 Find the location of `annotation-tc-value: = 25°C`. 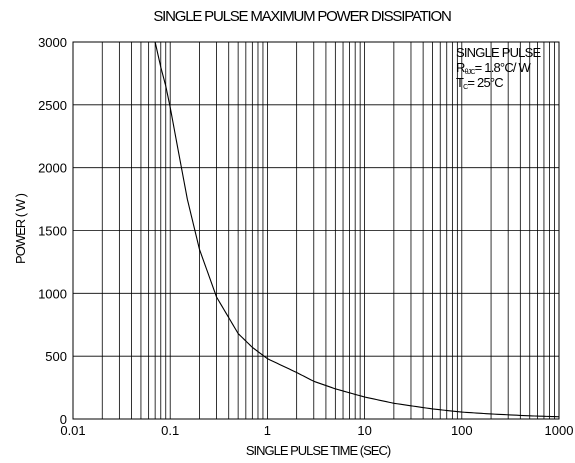

annotation-tc-value: = 25°C is located at coordinates (485, 82).